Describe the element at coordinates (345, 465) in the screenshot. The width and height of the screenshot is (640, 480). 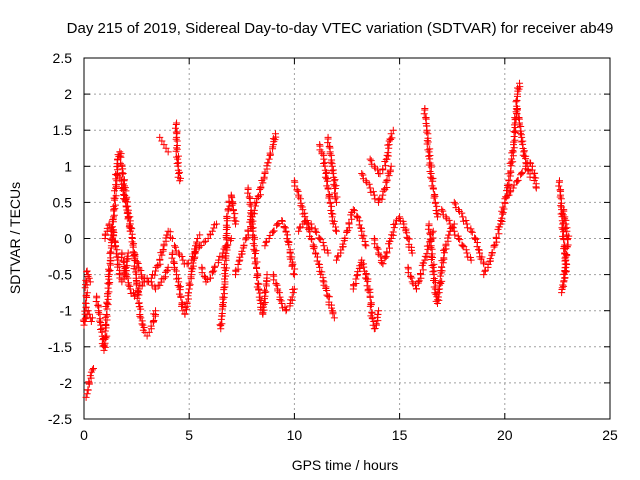
I see `x-axis-label: GPS time / hours` at that location.